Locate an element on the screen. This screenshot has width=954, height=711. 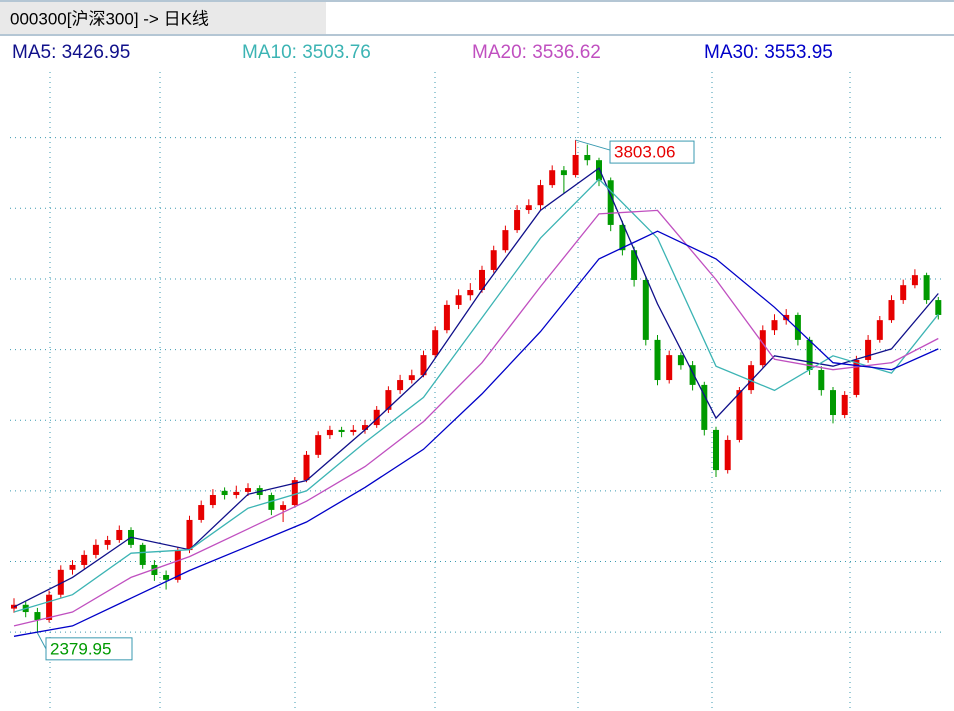
chart-title: 000300[沪深300] -> 日K线 is located at coordinates (109, 18).